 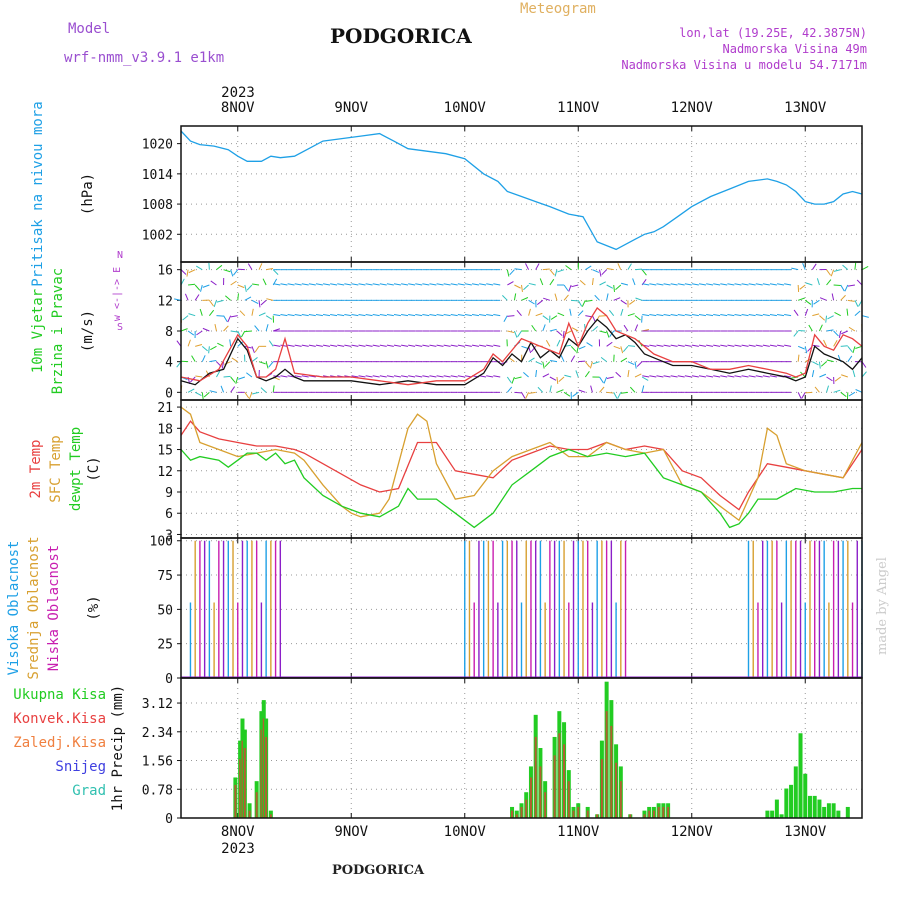 What do you see at coordinates (89, 29) in the screenshot?
I see `model-label: Model` at bounding box center [89, 29].